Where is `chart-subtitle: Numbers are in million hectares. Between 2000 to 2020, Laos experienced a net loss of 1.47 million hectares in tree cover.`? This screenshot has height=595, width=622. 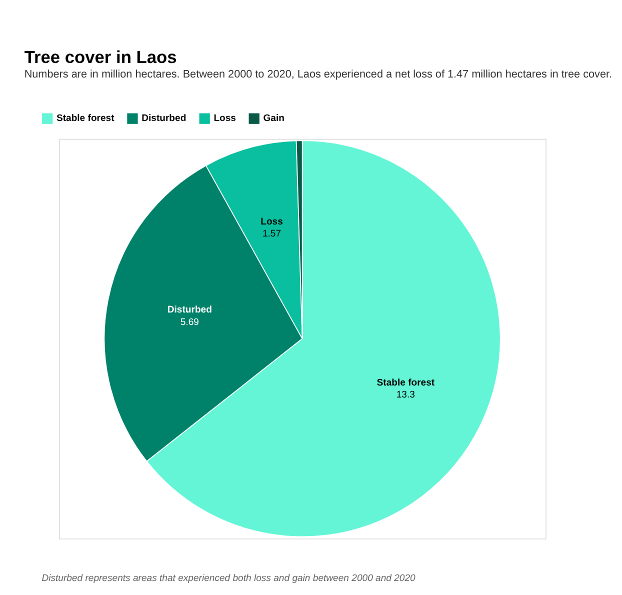 chart-subtitle: Numbers are in million hectares. Between 2000 to 2020, Laos experienced a net loss of 1.47 million hectares in tree cover. is located at coordinates (318, 74).